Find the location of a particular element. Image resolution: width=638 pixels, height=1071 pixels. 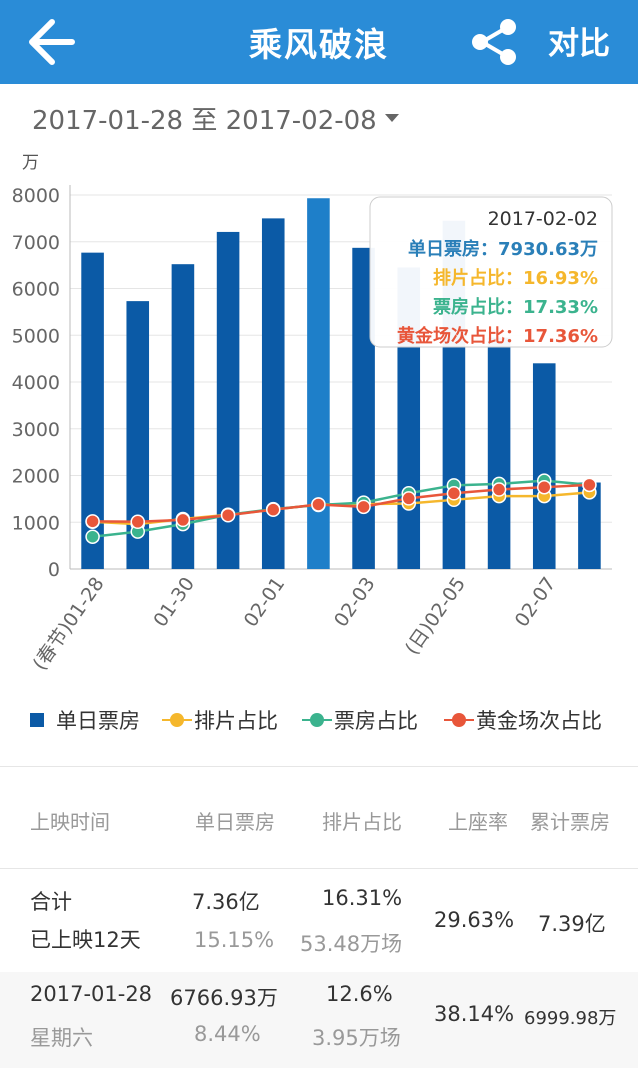

date-range-selector: 2017-01-28 至 2017-02-08 is located at coordinates (215, 118).